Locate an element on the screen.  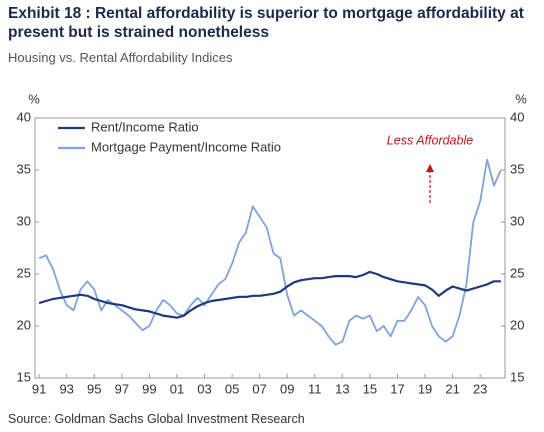
x-tick-label: 17 is located at coordinates (397, 388).